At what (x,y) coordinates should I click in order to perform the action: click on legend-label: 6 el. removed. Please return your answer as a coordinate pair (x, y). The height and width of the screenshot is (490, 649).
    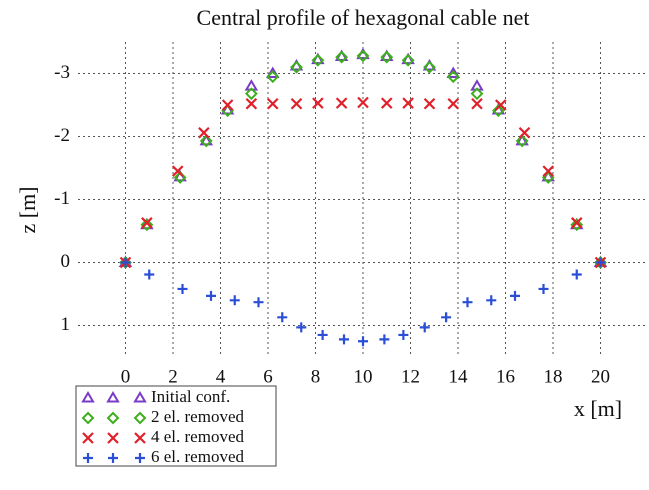
    Looking at the image, I should click on (197, 456).